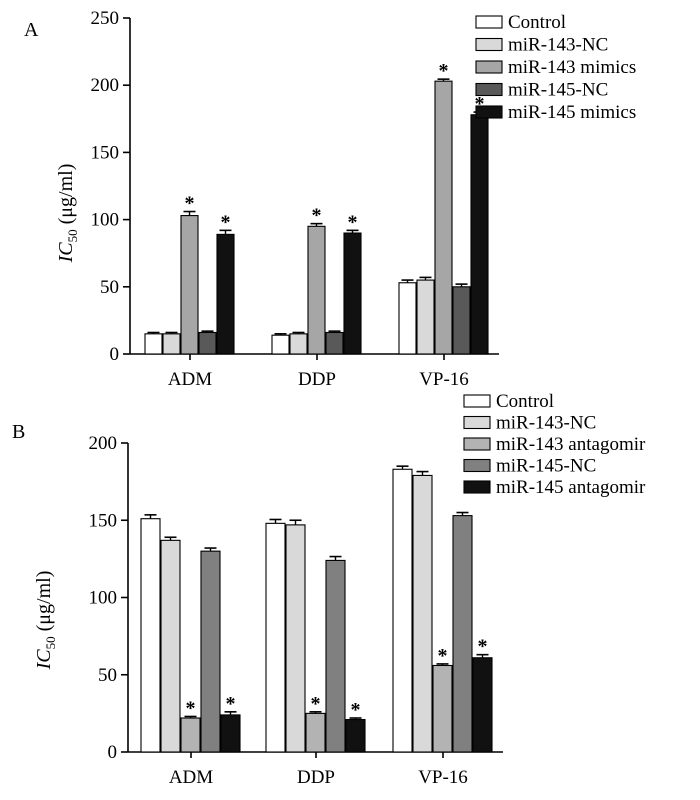  What do you see at coordinates (571, 487) in the screenshot?
I see `legend-entry: miR-145 antagomir` at bounding box center [571, 487].